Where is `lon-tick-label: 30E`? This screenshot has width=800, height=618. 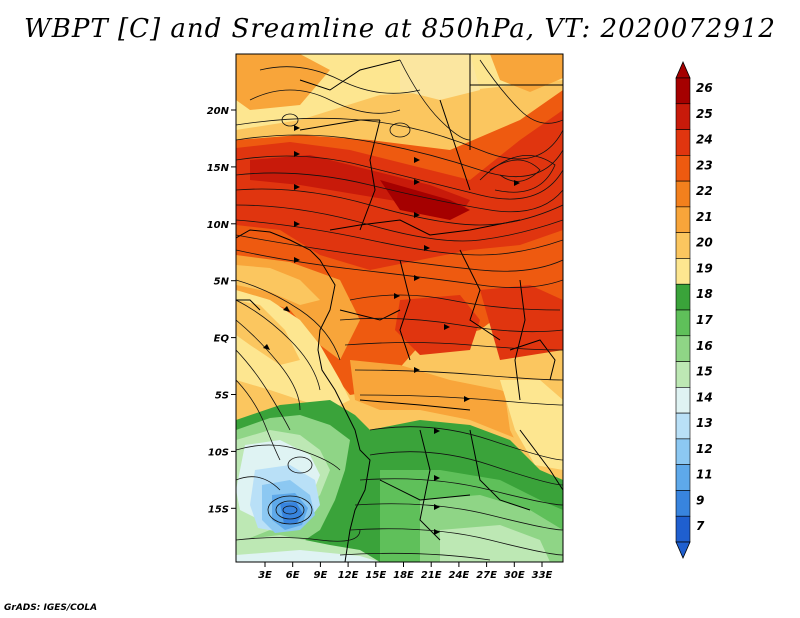
lon-tick-label: 30E is located at coordinates (514, 575).